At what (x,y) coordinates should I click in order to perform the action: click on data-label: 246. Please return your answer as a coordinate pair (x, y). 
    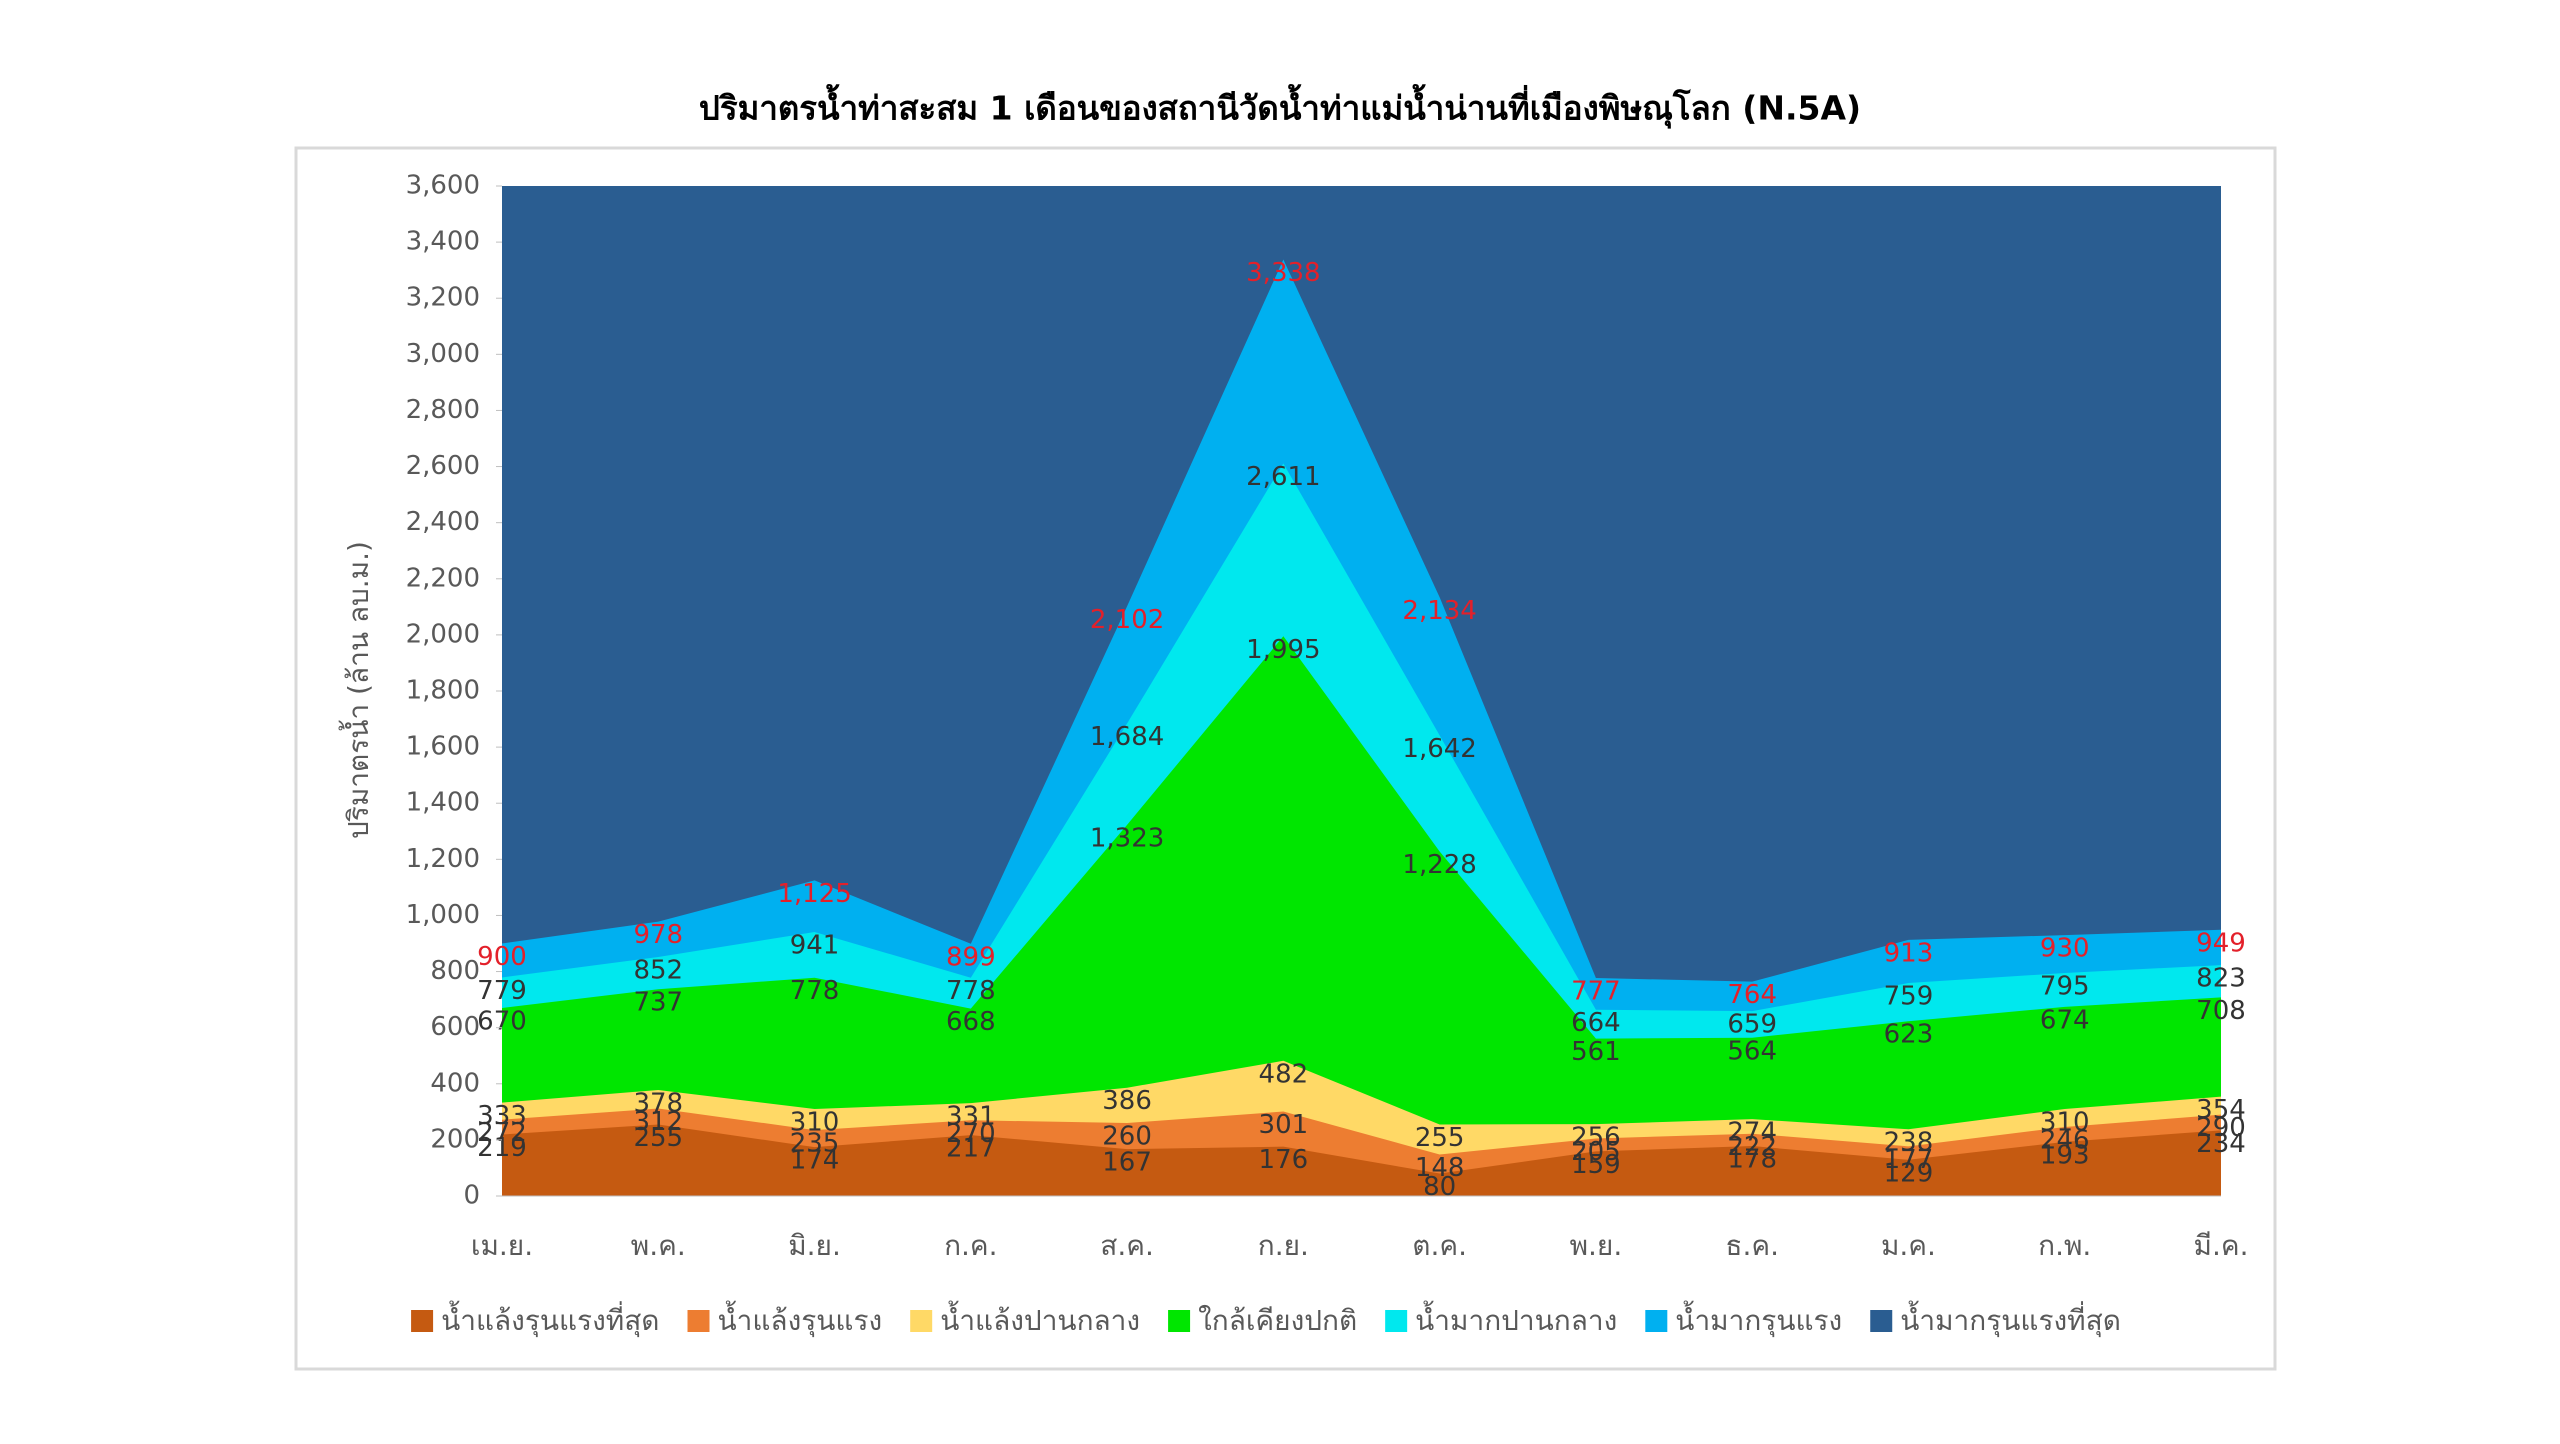
    Looking at the image, I should click on (2065, 1140).